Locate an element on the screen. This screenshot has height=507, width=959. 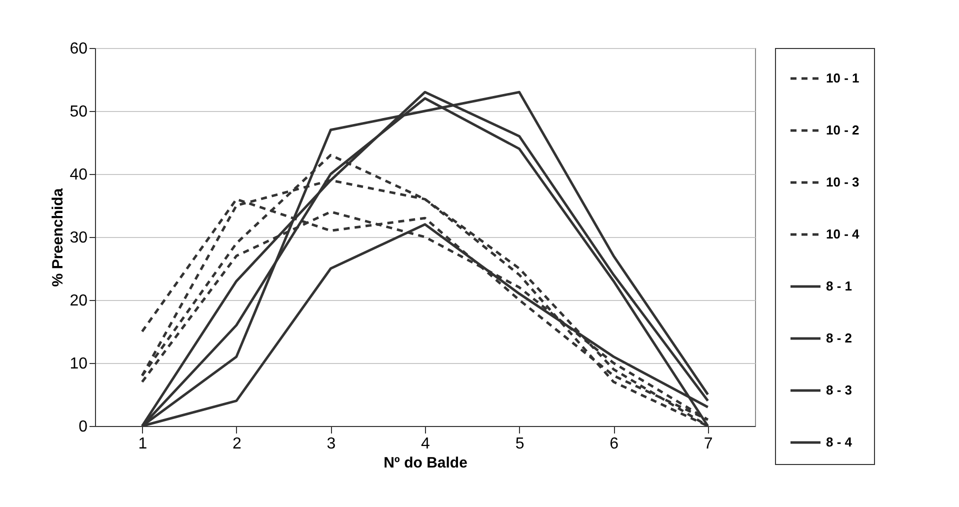
y-axis-title: % Preenchida is located at coordinates (58, 237).